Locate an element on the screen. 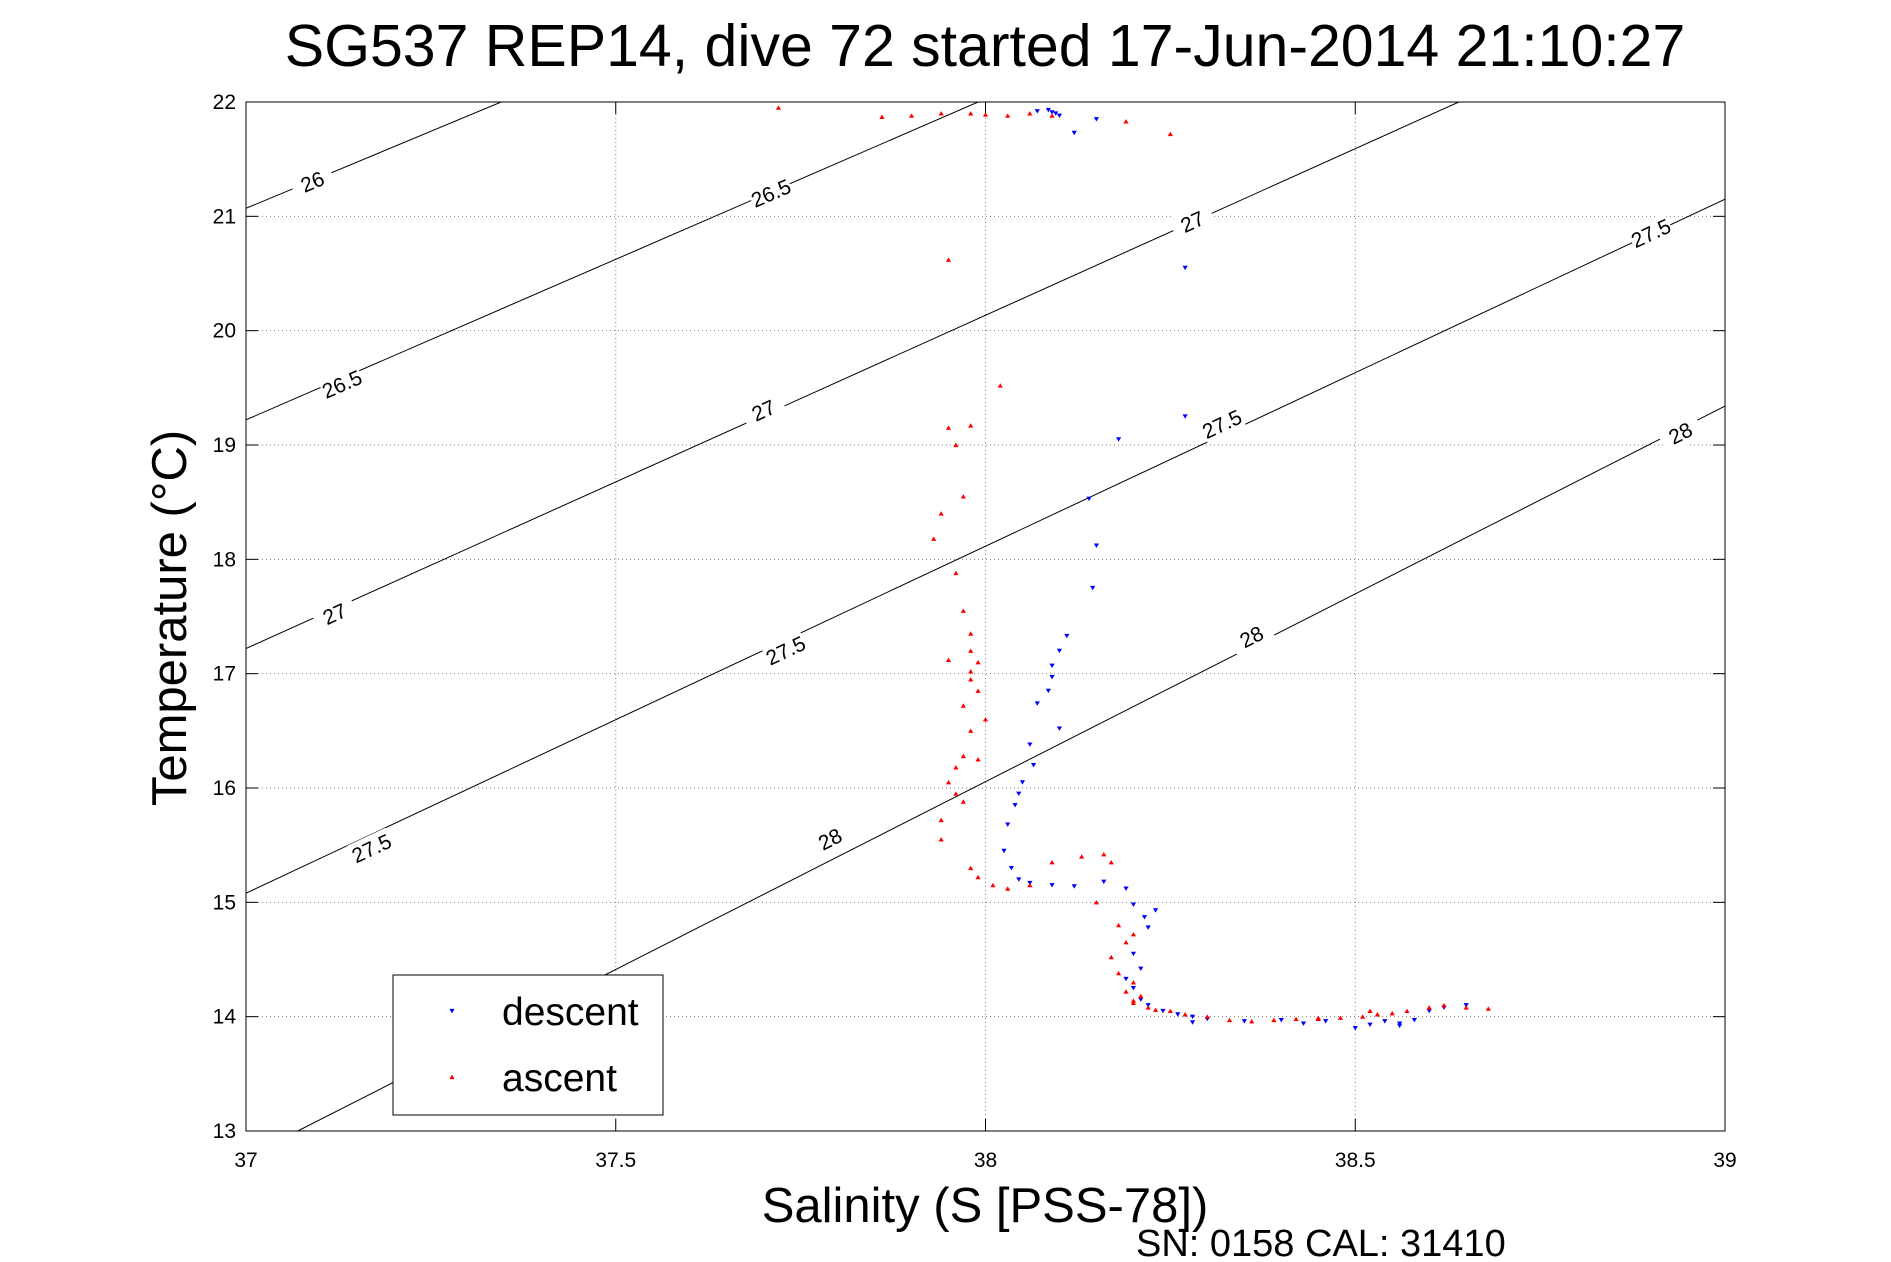 The image size is (1891, 1262). y-tick-label: 20 is located at coordinates (224, 331).